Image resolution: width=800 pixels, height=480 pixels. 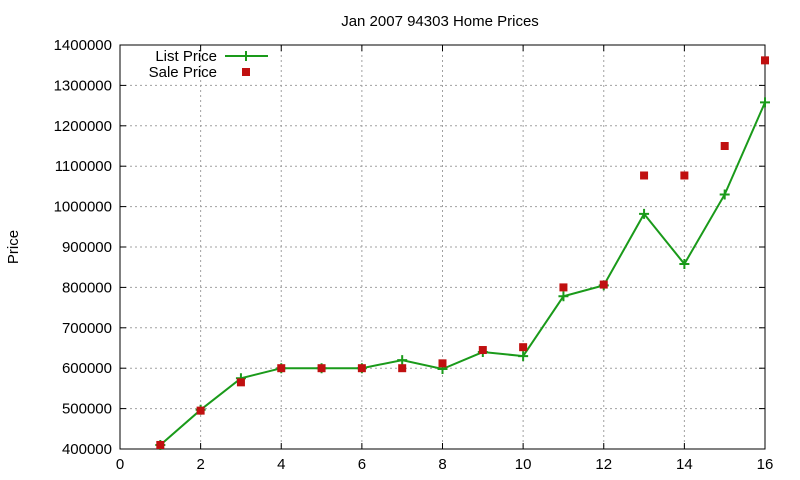 I want to click on x-tick-label: 14, so click(x=684, y=464).